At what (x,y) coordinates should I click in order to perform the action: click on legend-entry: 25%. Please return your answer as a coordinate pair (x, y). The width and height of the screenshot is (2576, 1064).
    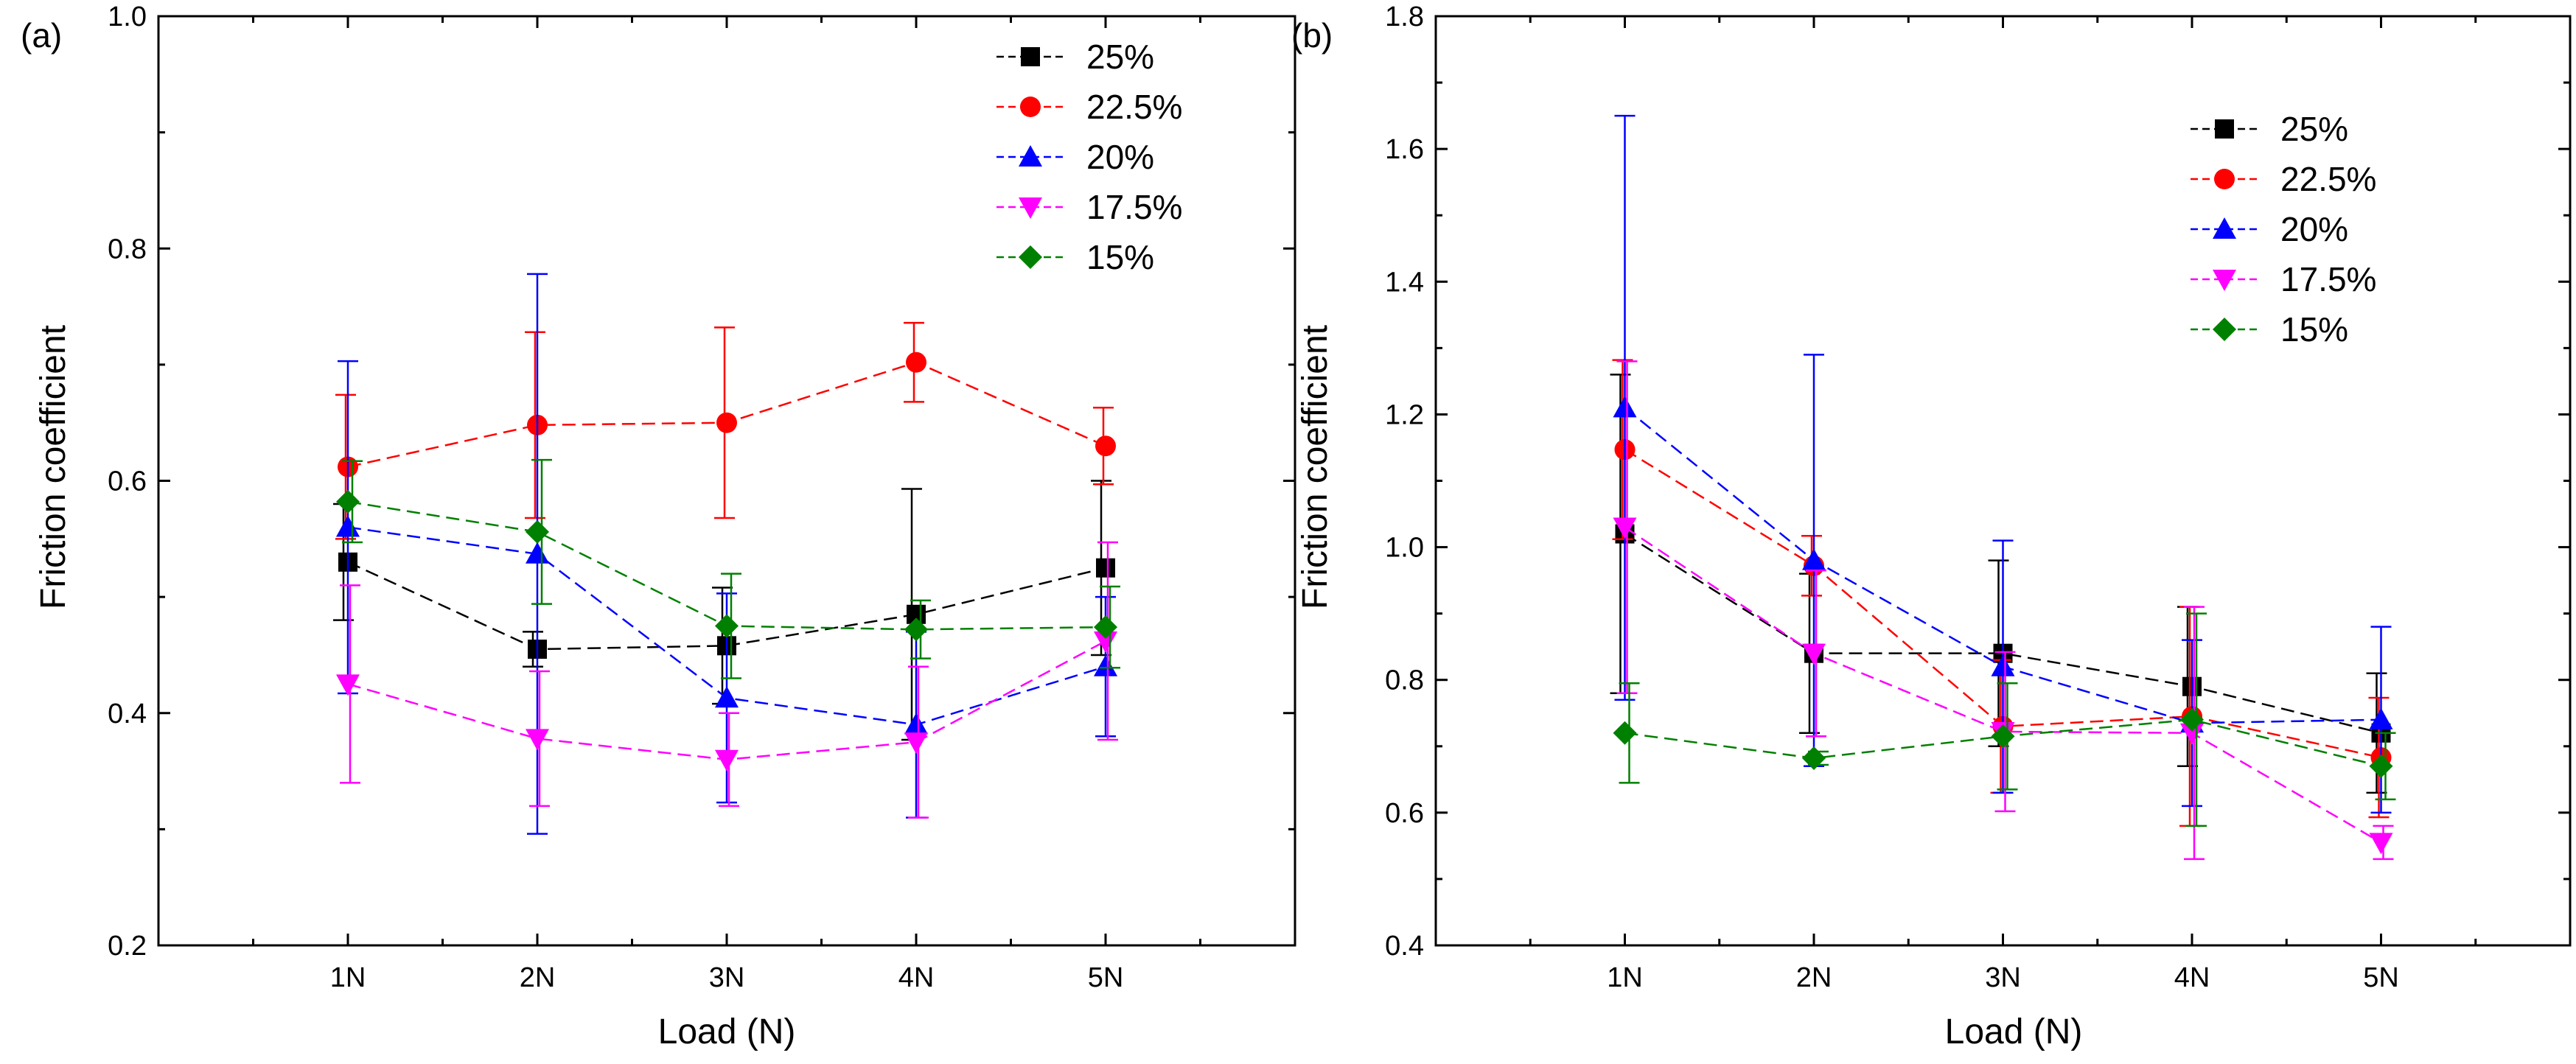
    Looking at the image, I should click on (2269, 129).